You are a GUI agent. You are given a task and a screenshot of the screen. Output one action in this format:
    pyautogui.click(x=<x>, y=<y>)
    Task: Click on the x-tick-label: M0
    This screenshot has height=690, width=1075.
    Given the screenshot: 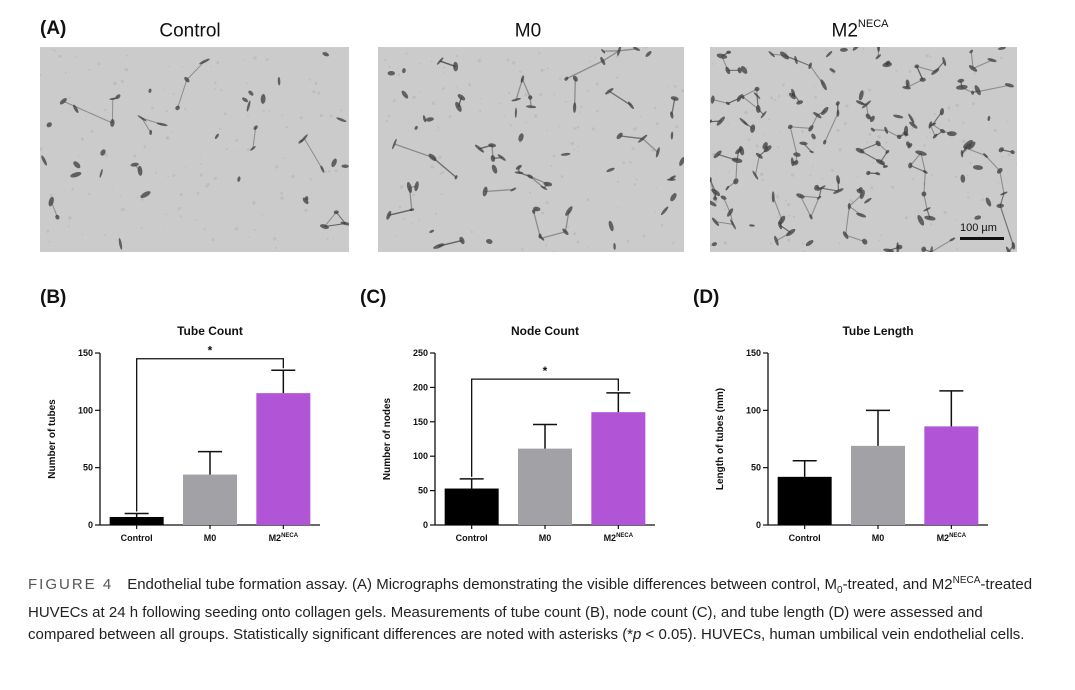 What is the action you would take?
    pyautogui.click(x=878, y=538)
    